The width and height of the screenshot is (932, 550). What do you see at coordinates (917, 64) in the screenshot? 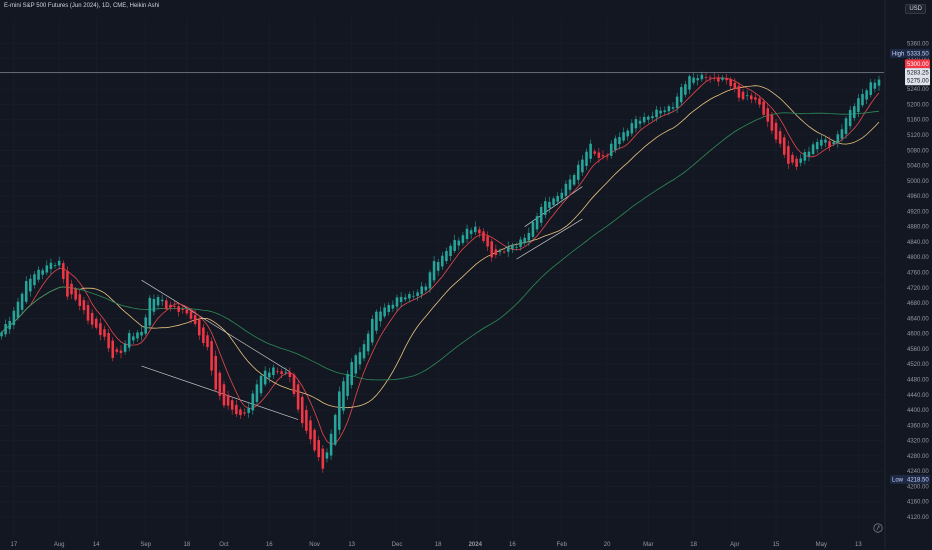
I see `price-tag-red` at bounding box center [917, 64].